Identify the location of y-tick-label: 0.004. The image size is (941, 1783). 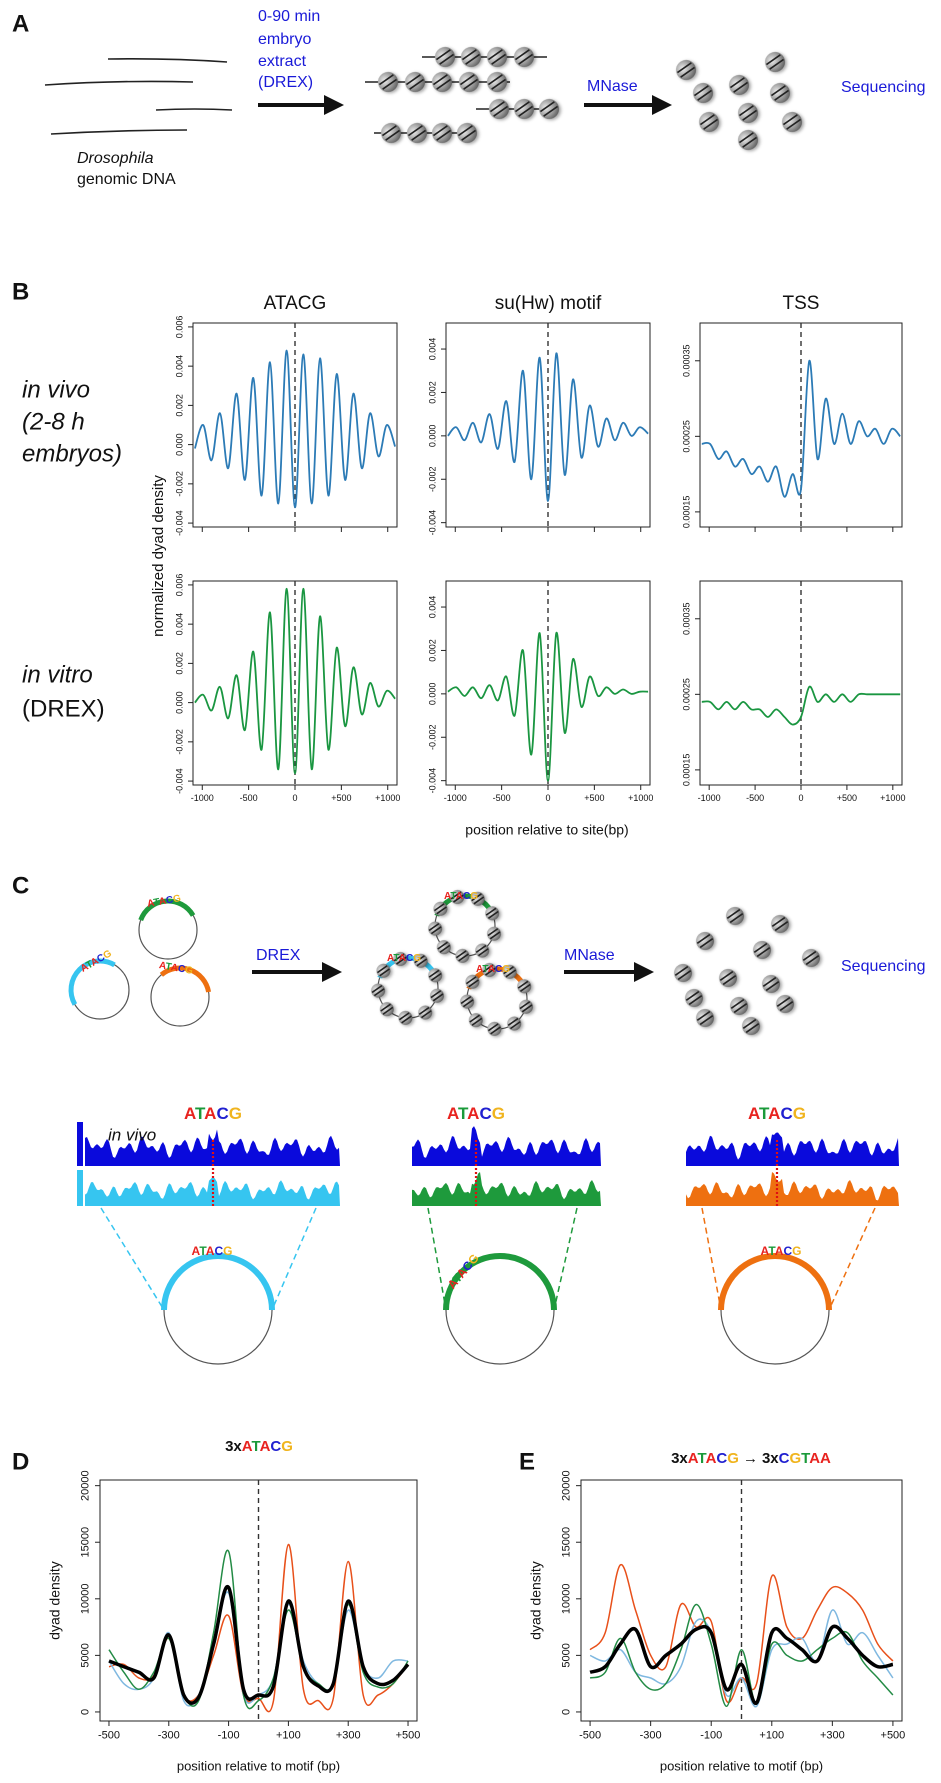
(433, 607).